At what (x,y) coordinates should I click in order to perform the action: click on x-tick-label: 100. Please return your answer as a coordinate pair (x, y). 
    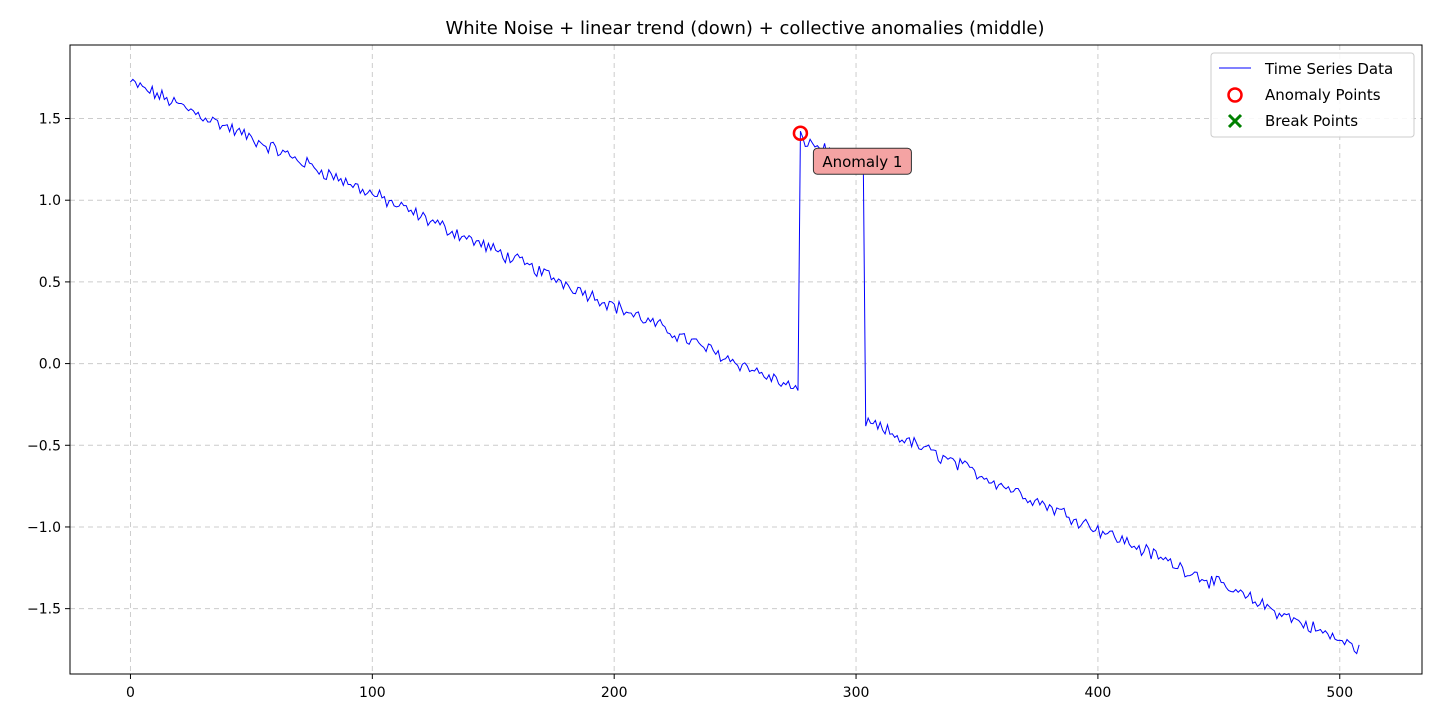
    Looking at the image, I should click on (372, 693).